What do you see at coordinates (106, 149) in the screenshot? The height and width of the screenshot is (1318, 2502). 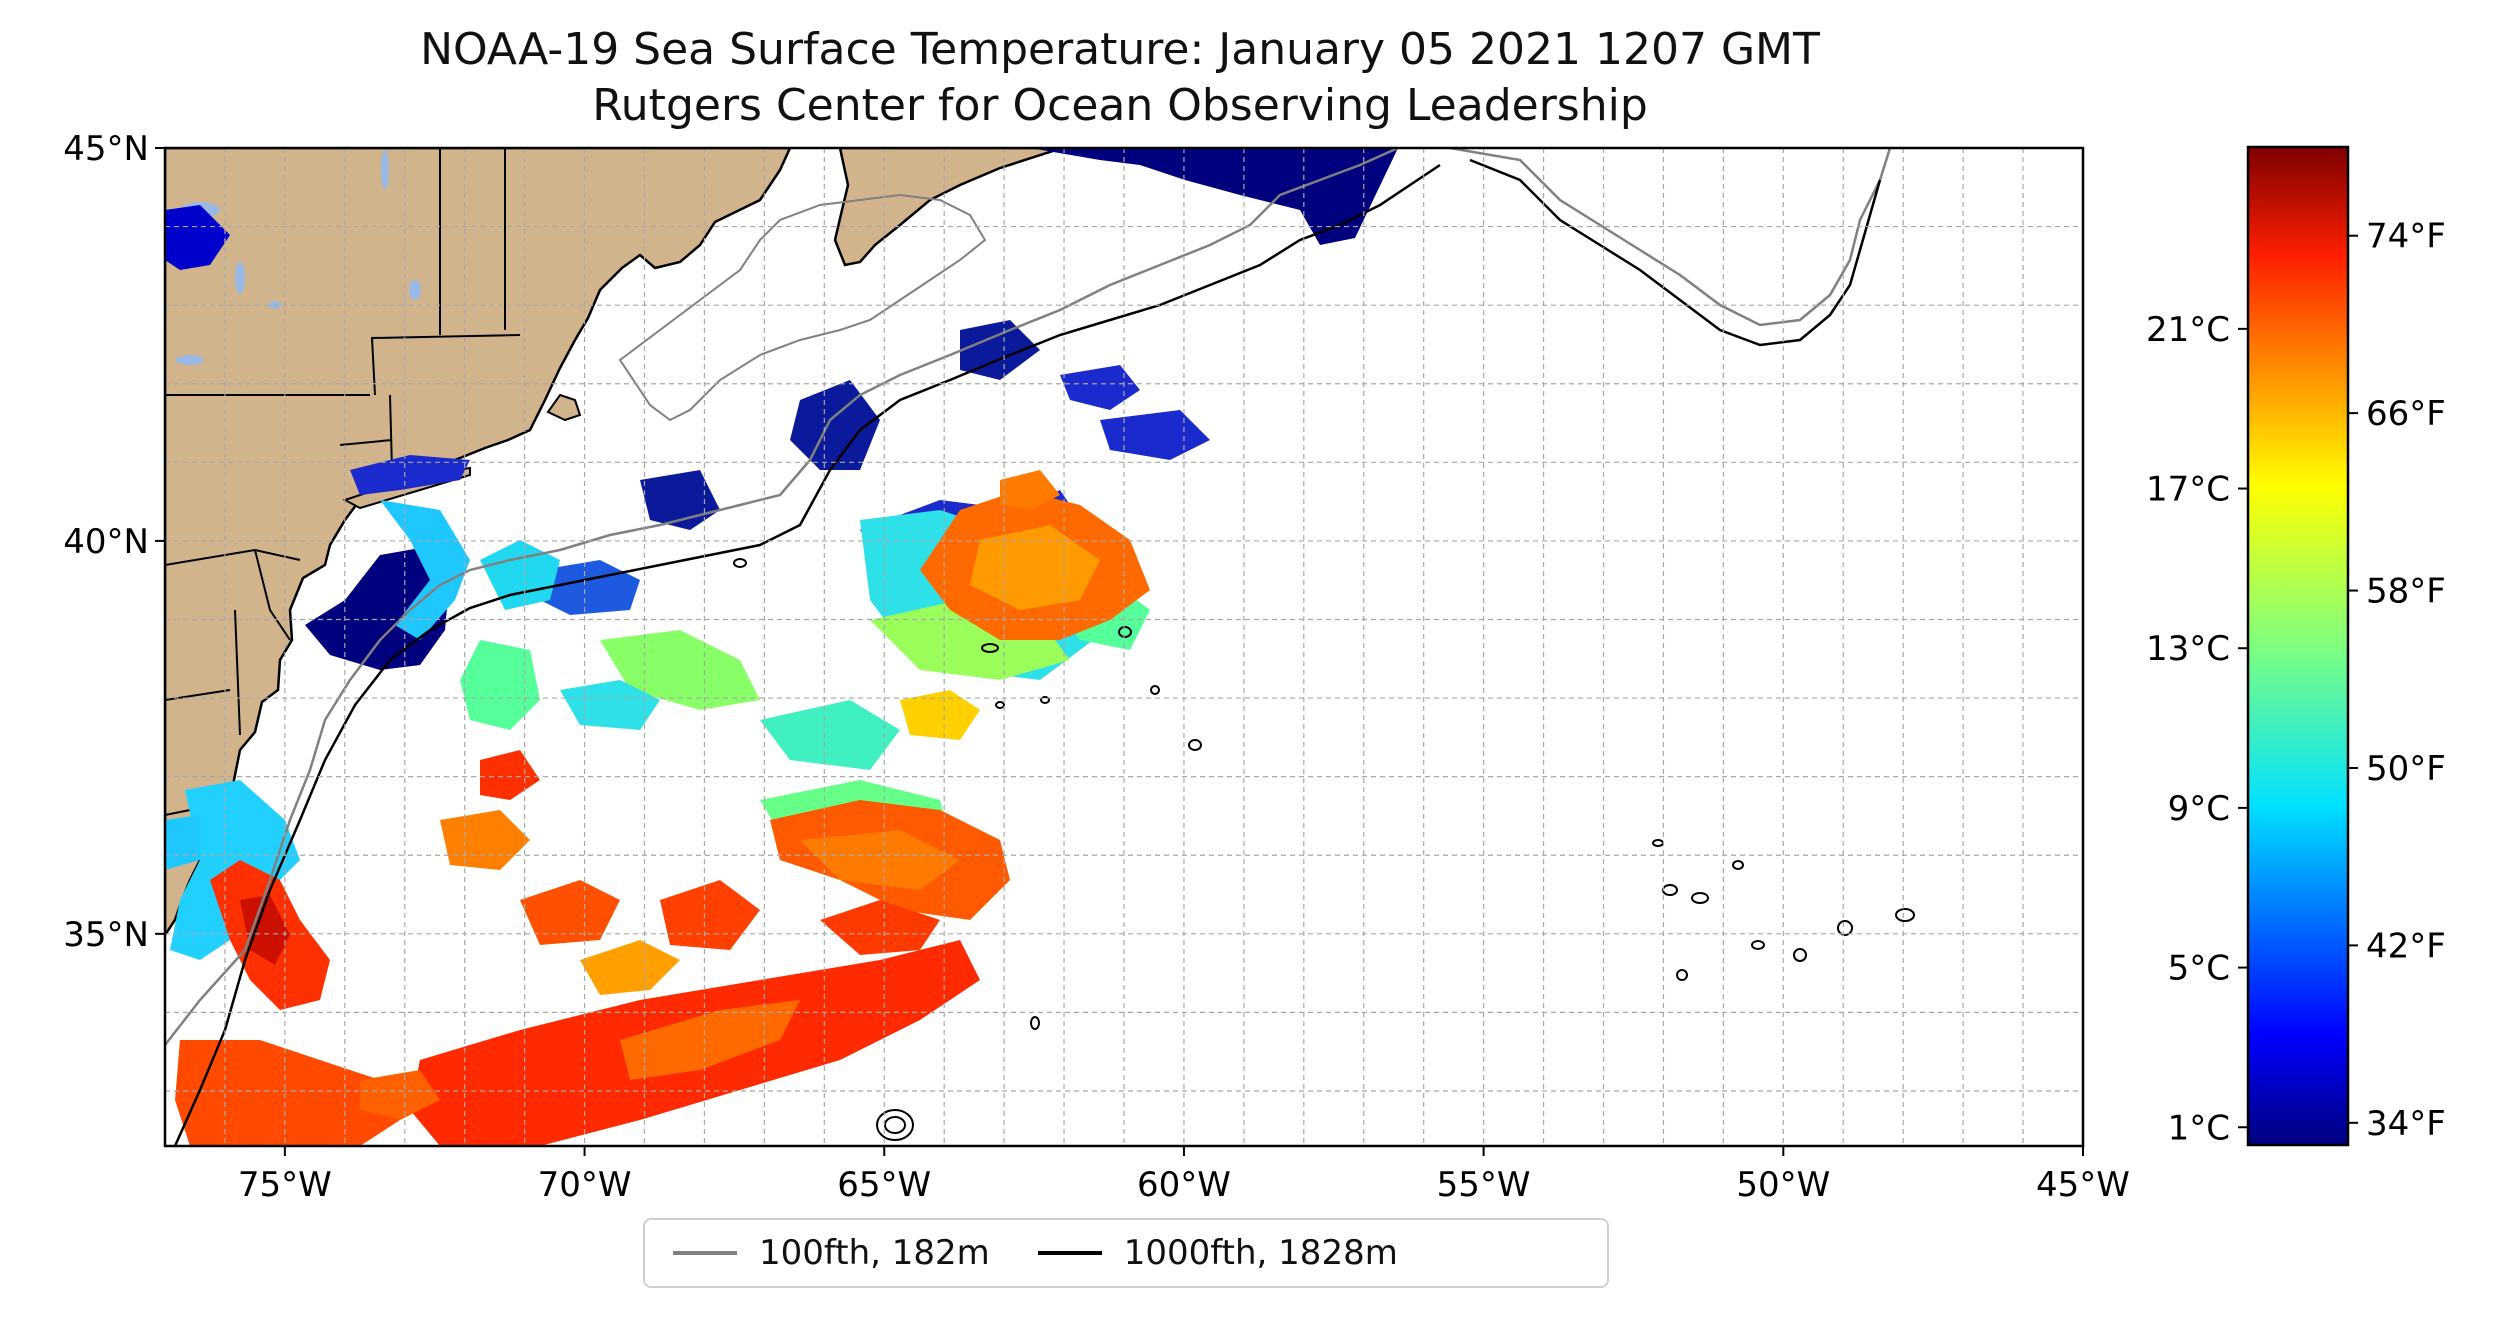 I see `lat-tick-label: 45°N` at bounding box center [106, 149].